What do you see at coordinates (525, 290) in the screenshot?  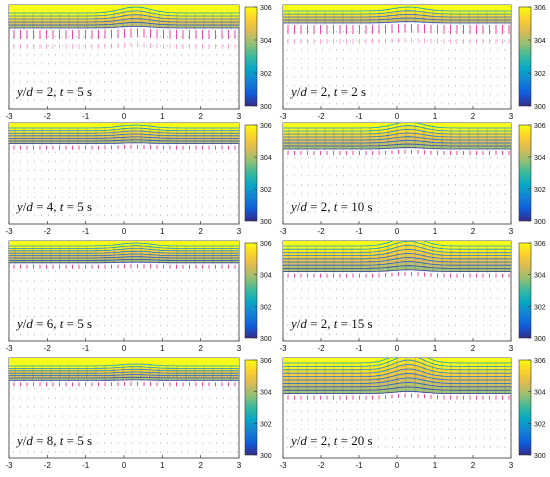 I see `colorbar` at bounding box center [525, 290].